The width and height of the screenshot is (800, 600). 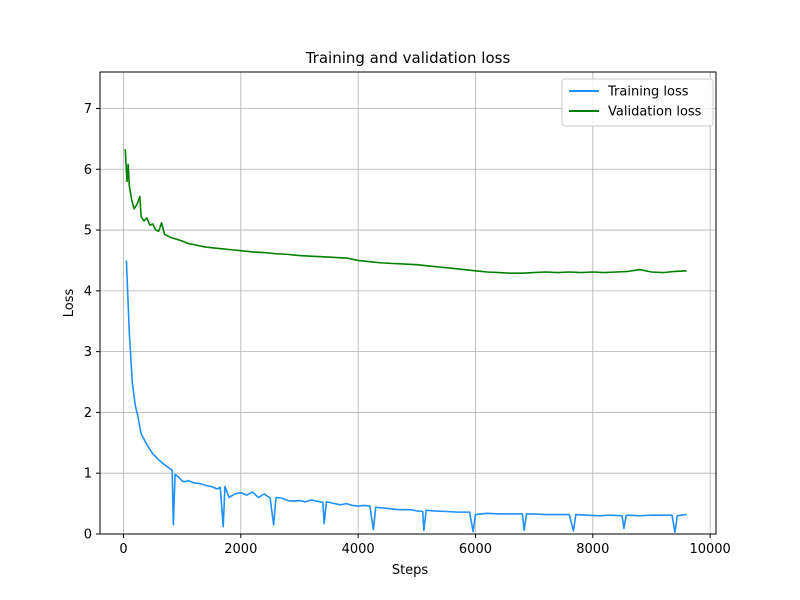 What do you see at coordinates (592, 549) in the screenshot?
I see `x-tick-label: 8000` at bounding box center [592, 549].